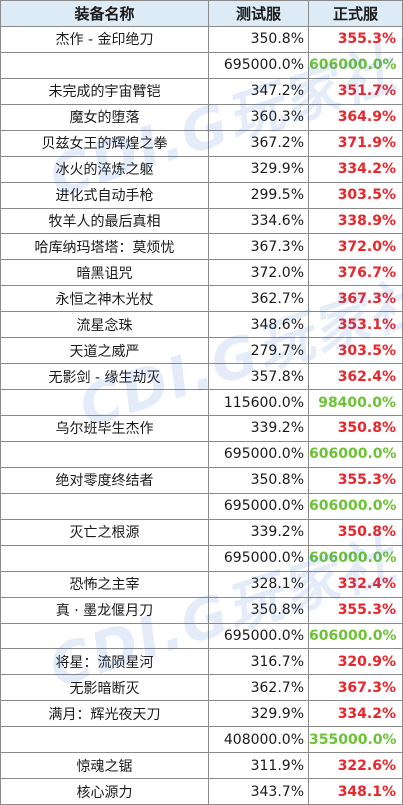 The image size is (403, 805). What do you see at coordinates (104, 688) in the screenshot?
I see `equipment-name-cell: 无影暗断灭` at bounding box center [104, 688].